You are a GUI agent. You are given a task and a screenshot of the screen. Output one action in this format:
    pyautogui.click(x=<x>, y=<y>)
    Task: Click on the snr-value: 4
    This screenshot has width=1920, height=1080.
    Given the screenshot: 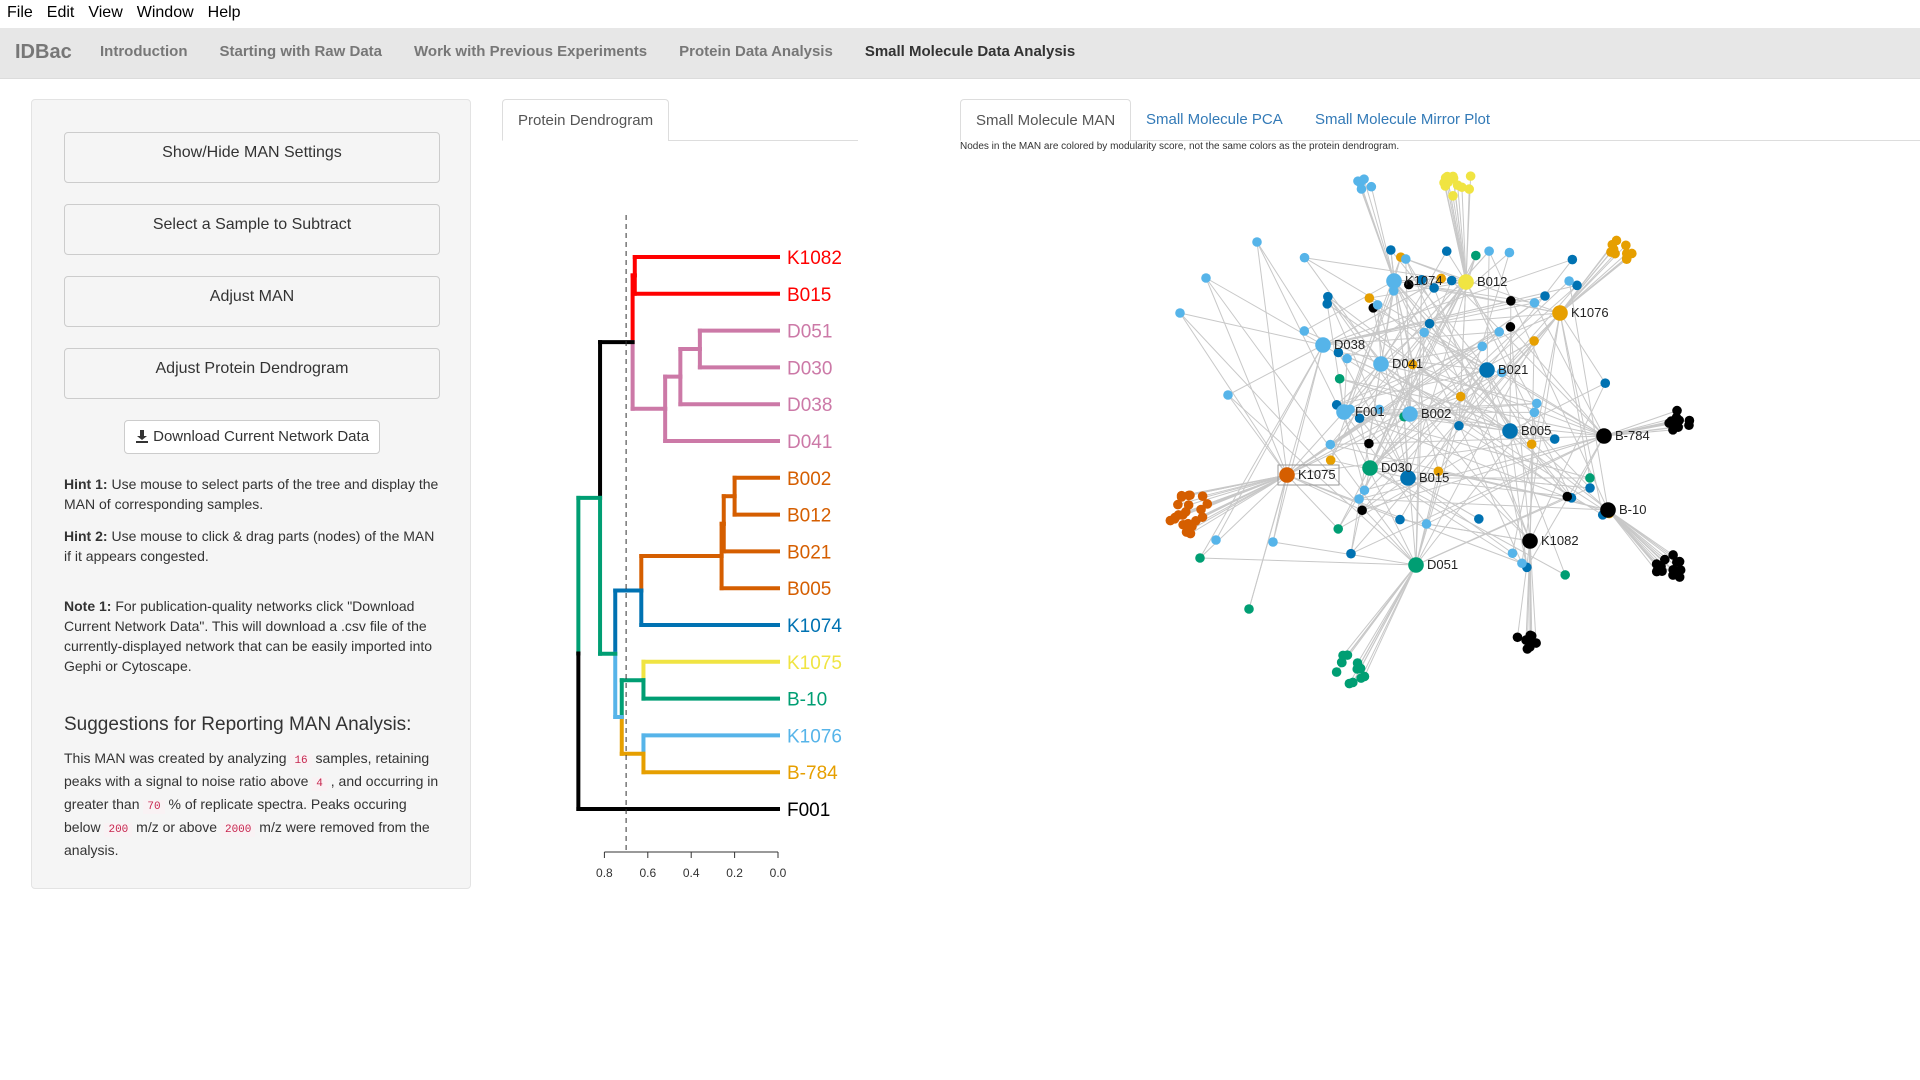 What is the action you would take?
    pyautogui.click(x=319, y=784)
    